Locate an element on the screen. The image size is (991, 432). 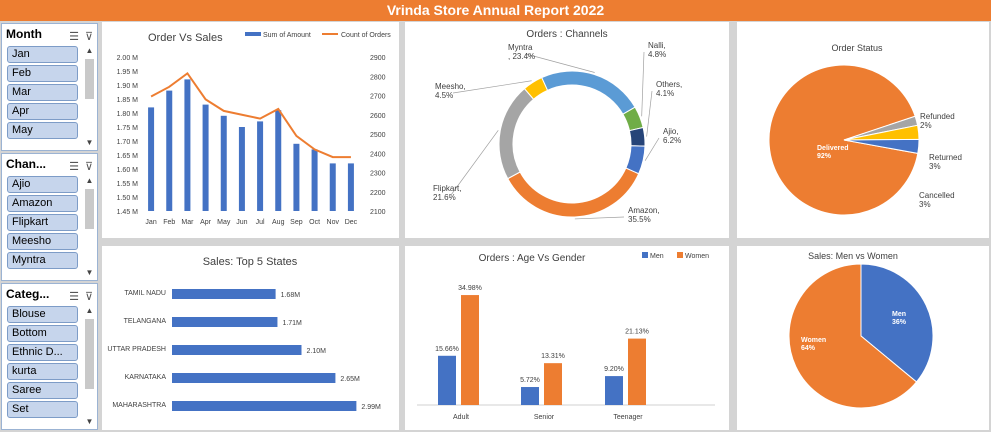
y-tick-right: 2800 is located at coordinates (378, 77).